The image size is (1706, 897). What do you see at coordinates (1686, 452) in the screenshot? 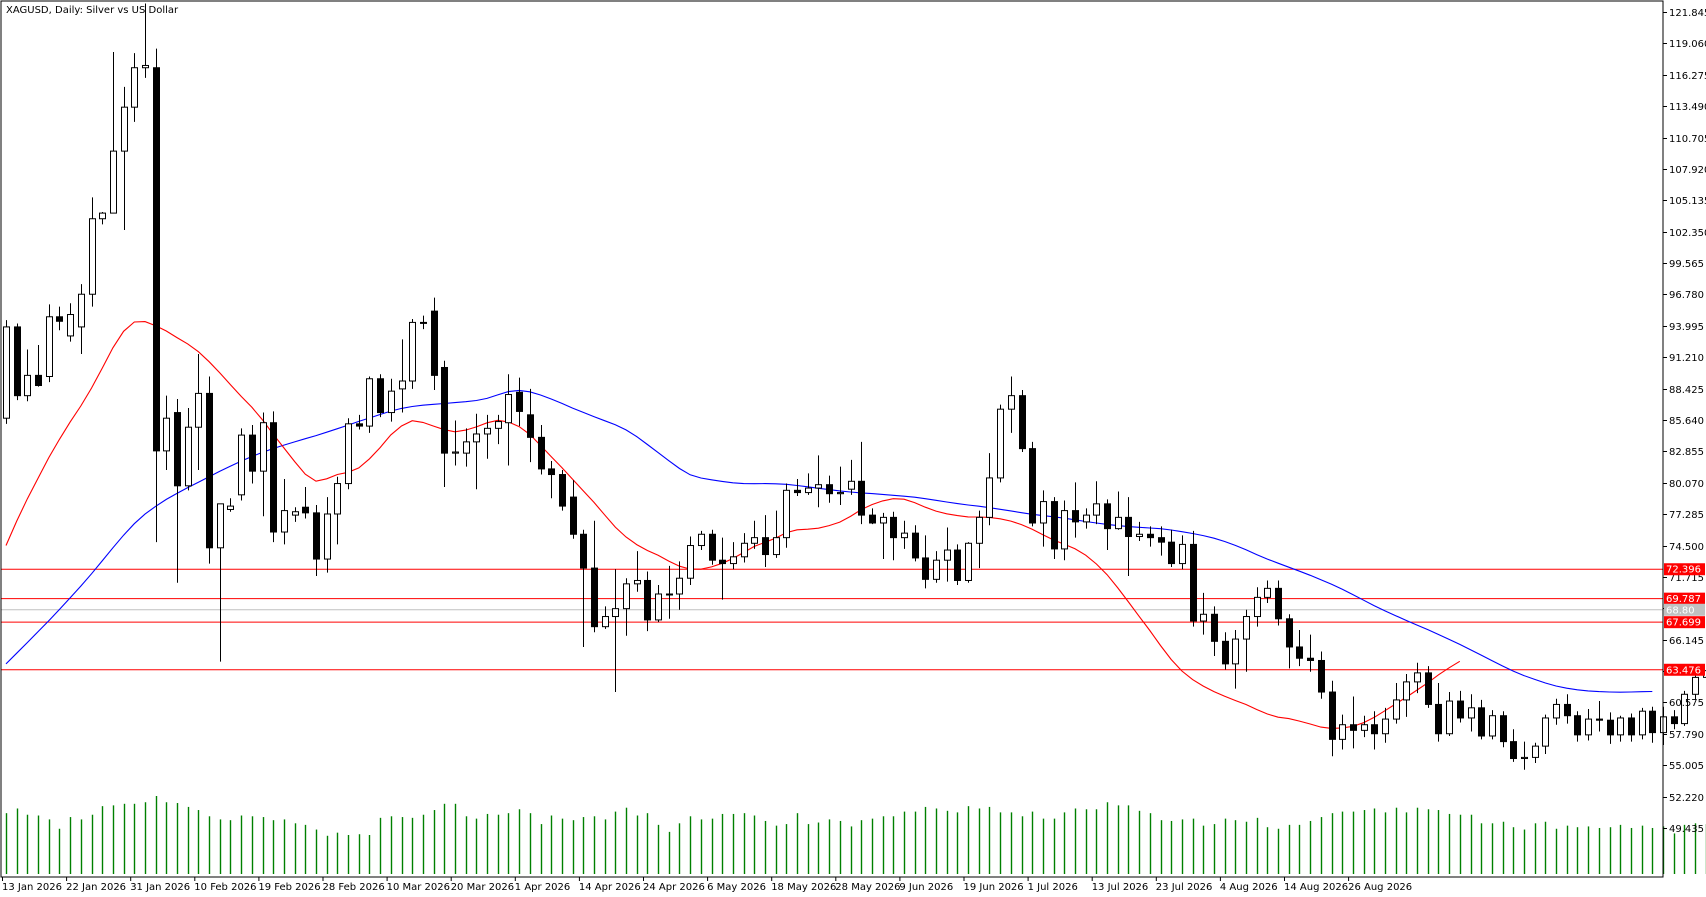
I see `price-tick-label: 82.855` at bounding box center [1686, 452].